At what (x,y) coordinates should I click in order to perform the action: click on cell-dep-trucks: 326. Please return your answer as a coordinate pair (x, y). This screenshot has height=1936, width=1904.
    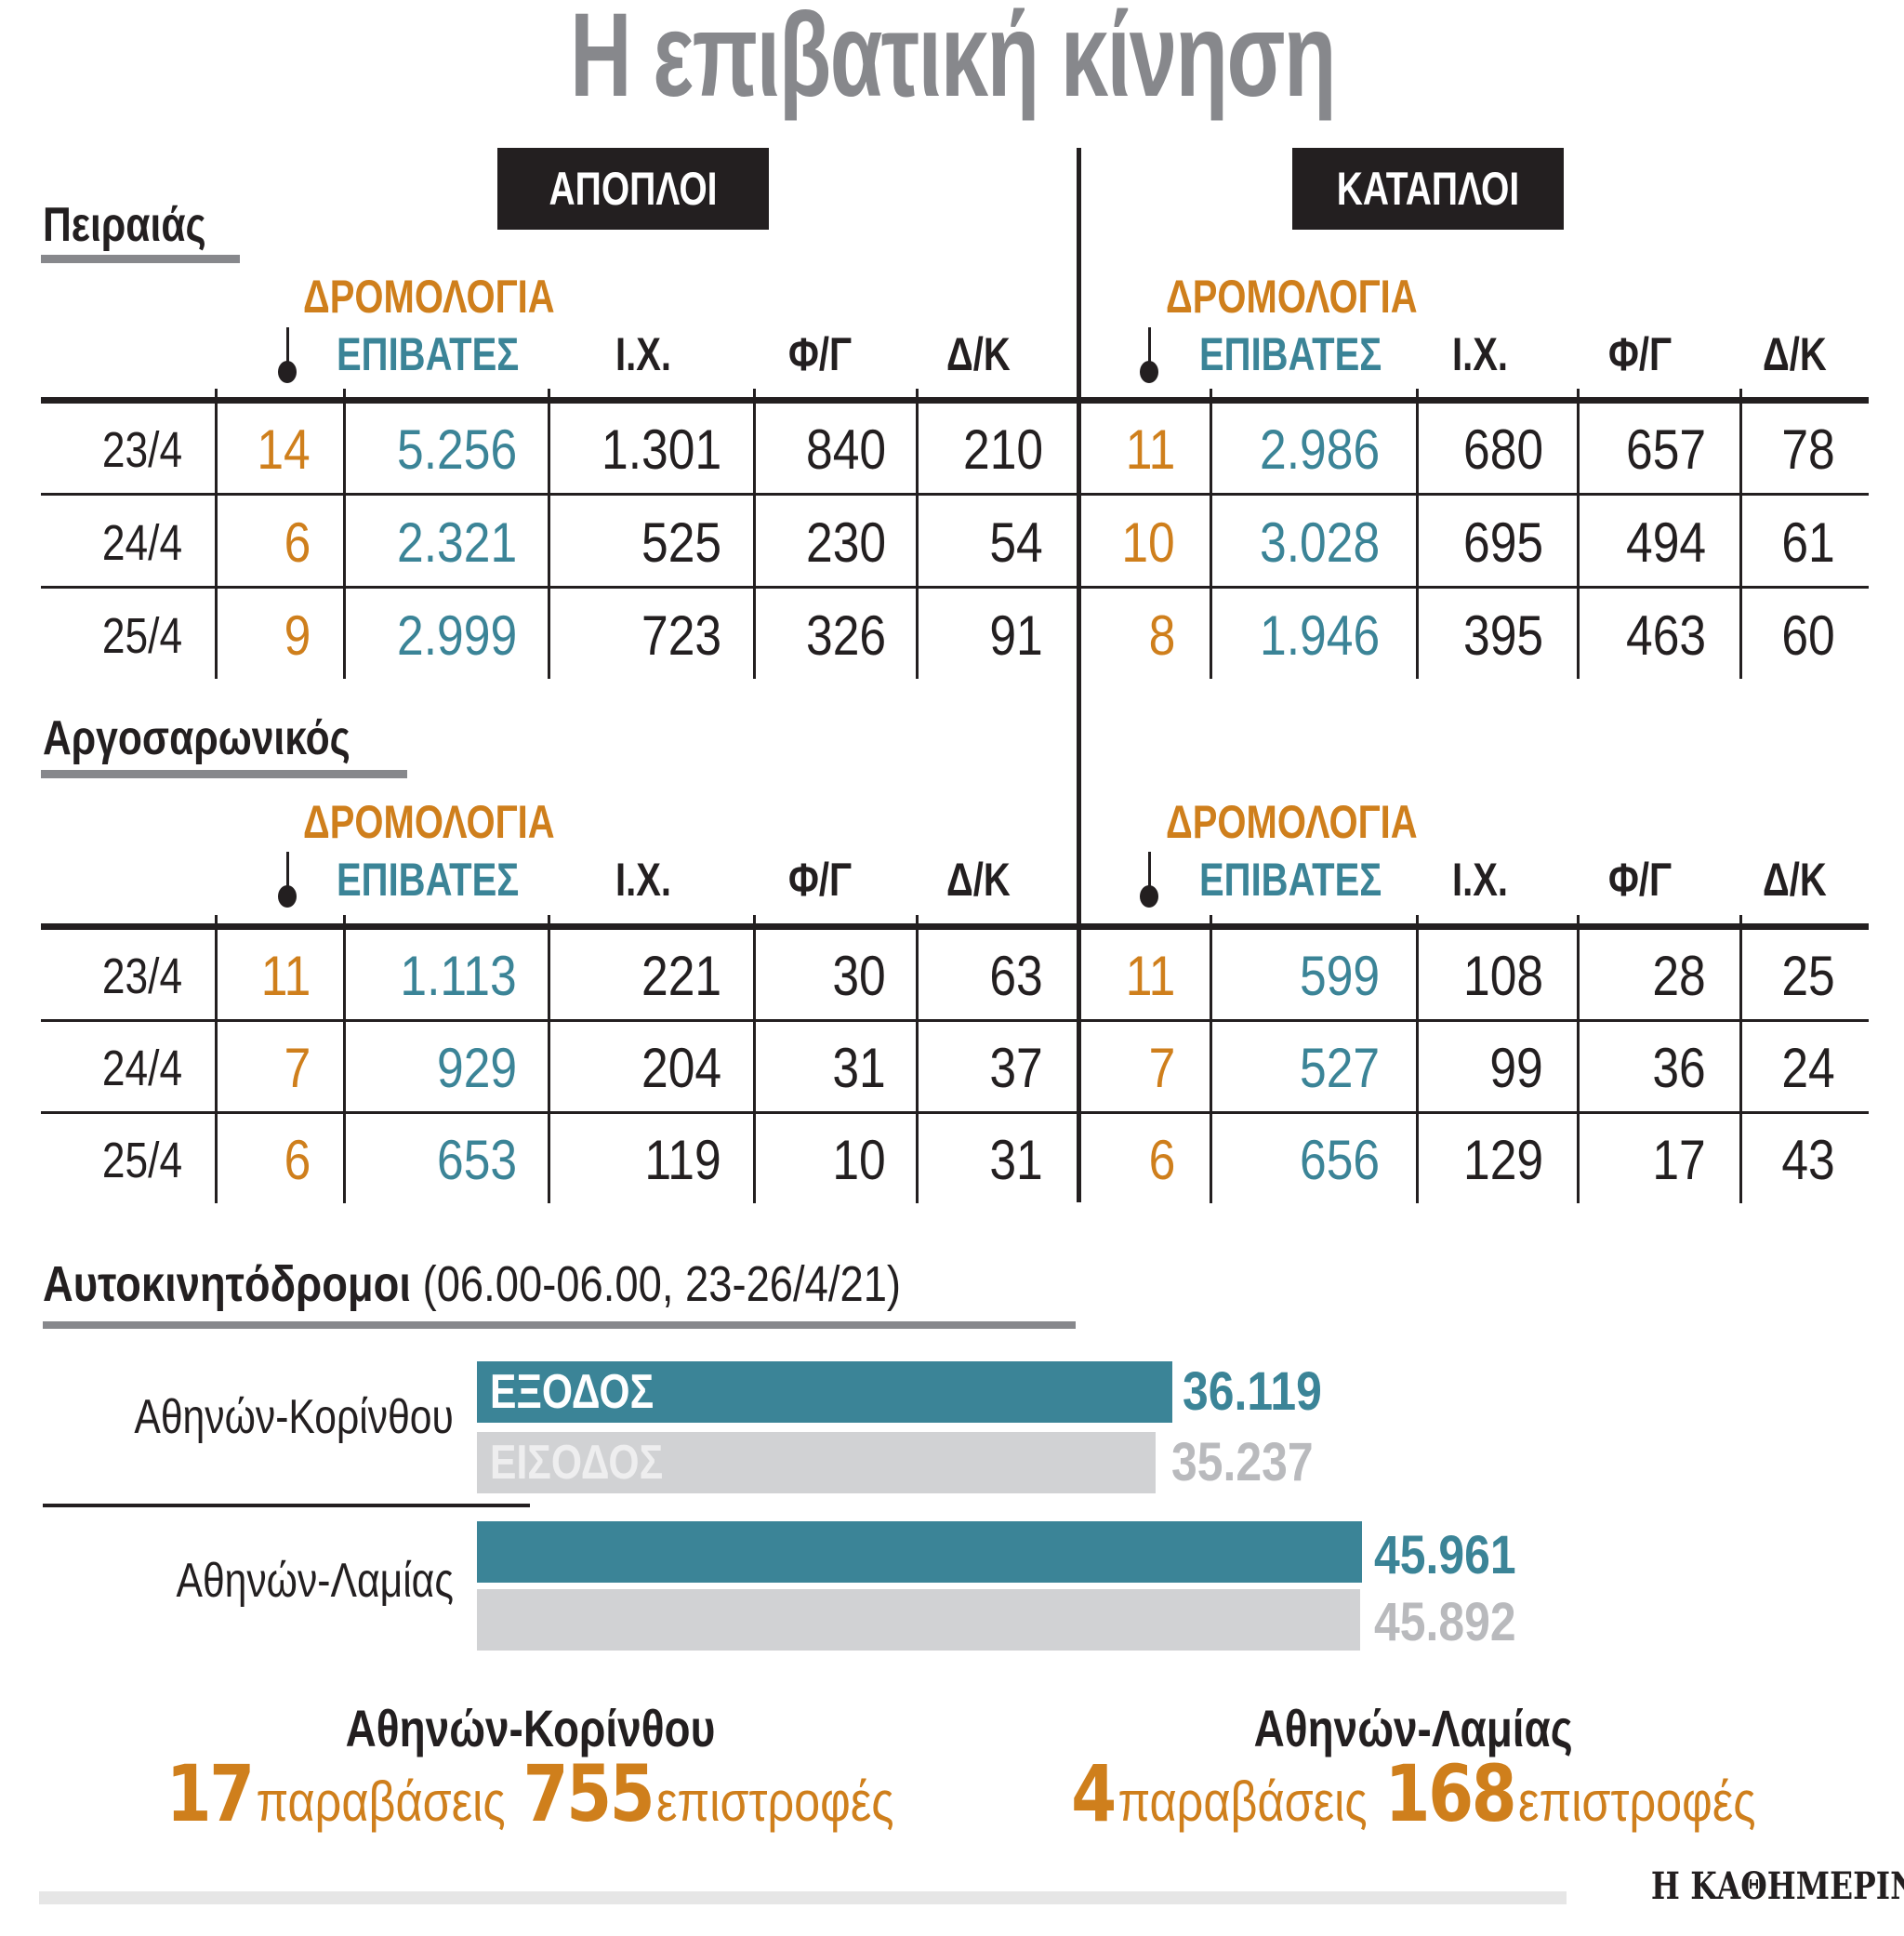
    Looking at the image, I should click on (845, 635).